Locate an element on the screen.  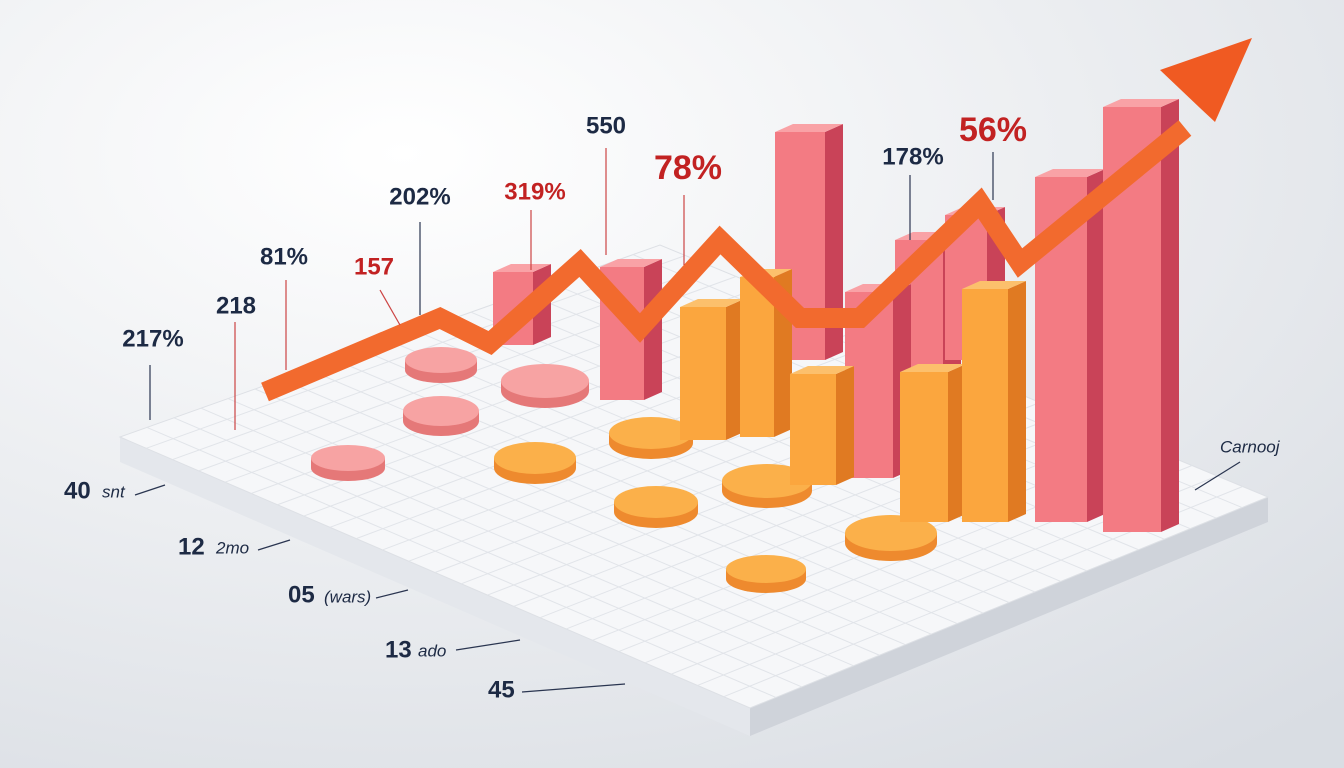
callout-label: 217% is located at coordinates (152, 338).